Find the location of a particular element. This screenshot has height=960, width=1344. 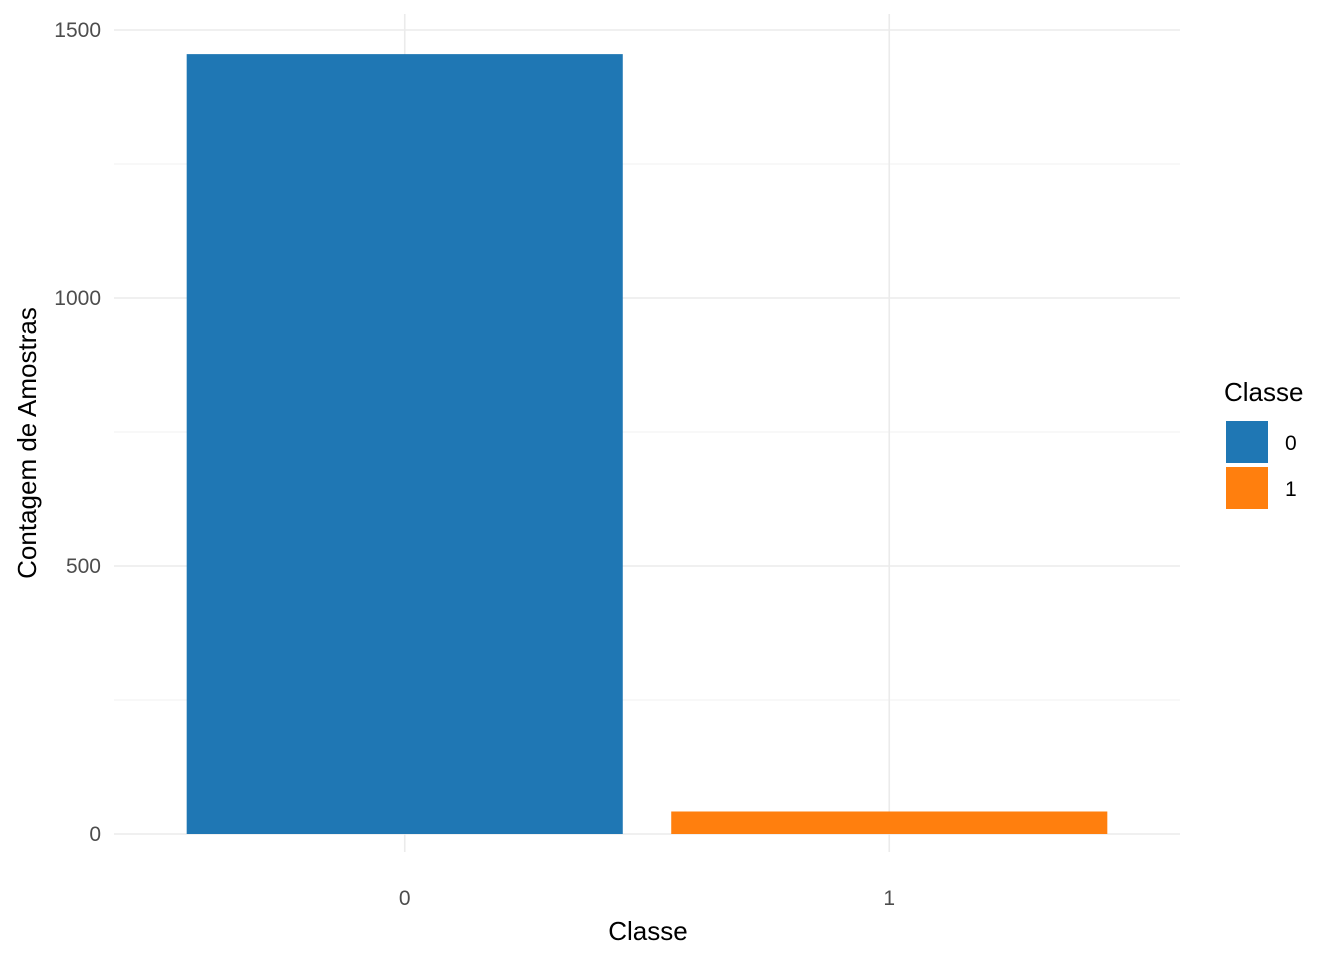

y-axis: 0 500 1000 1500 is located at coordinates (77, 432).